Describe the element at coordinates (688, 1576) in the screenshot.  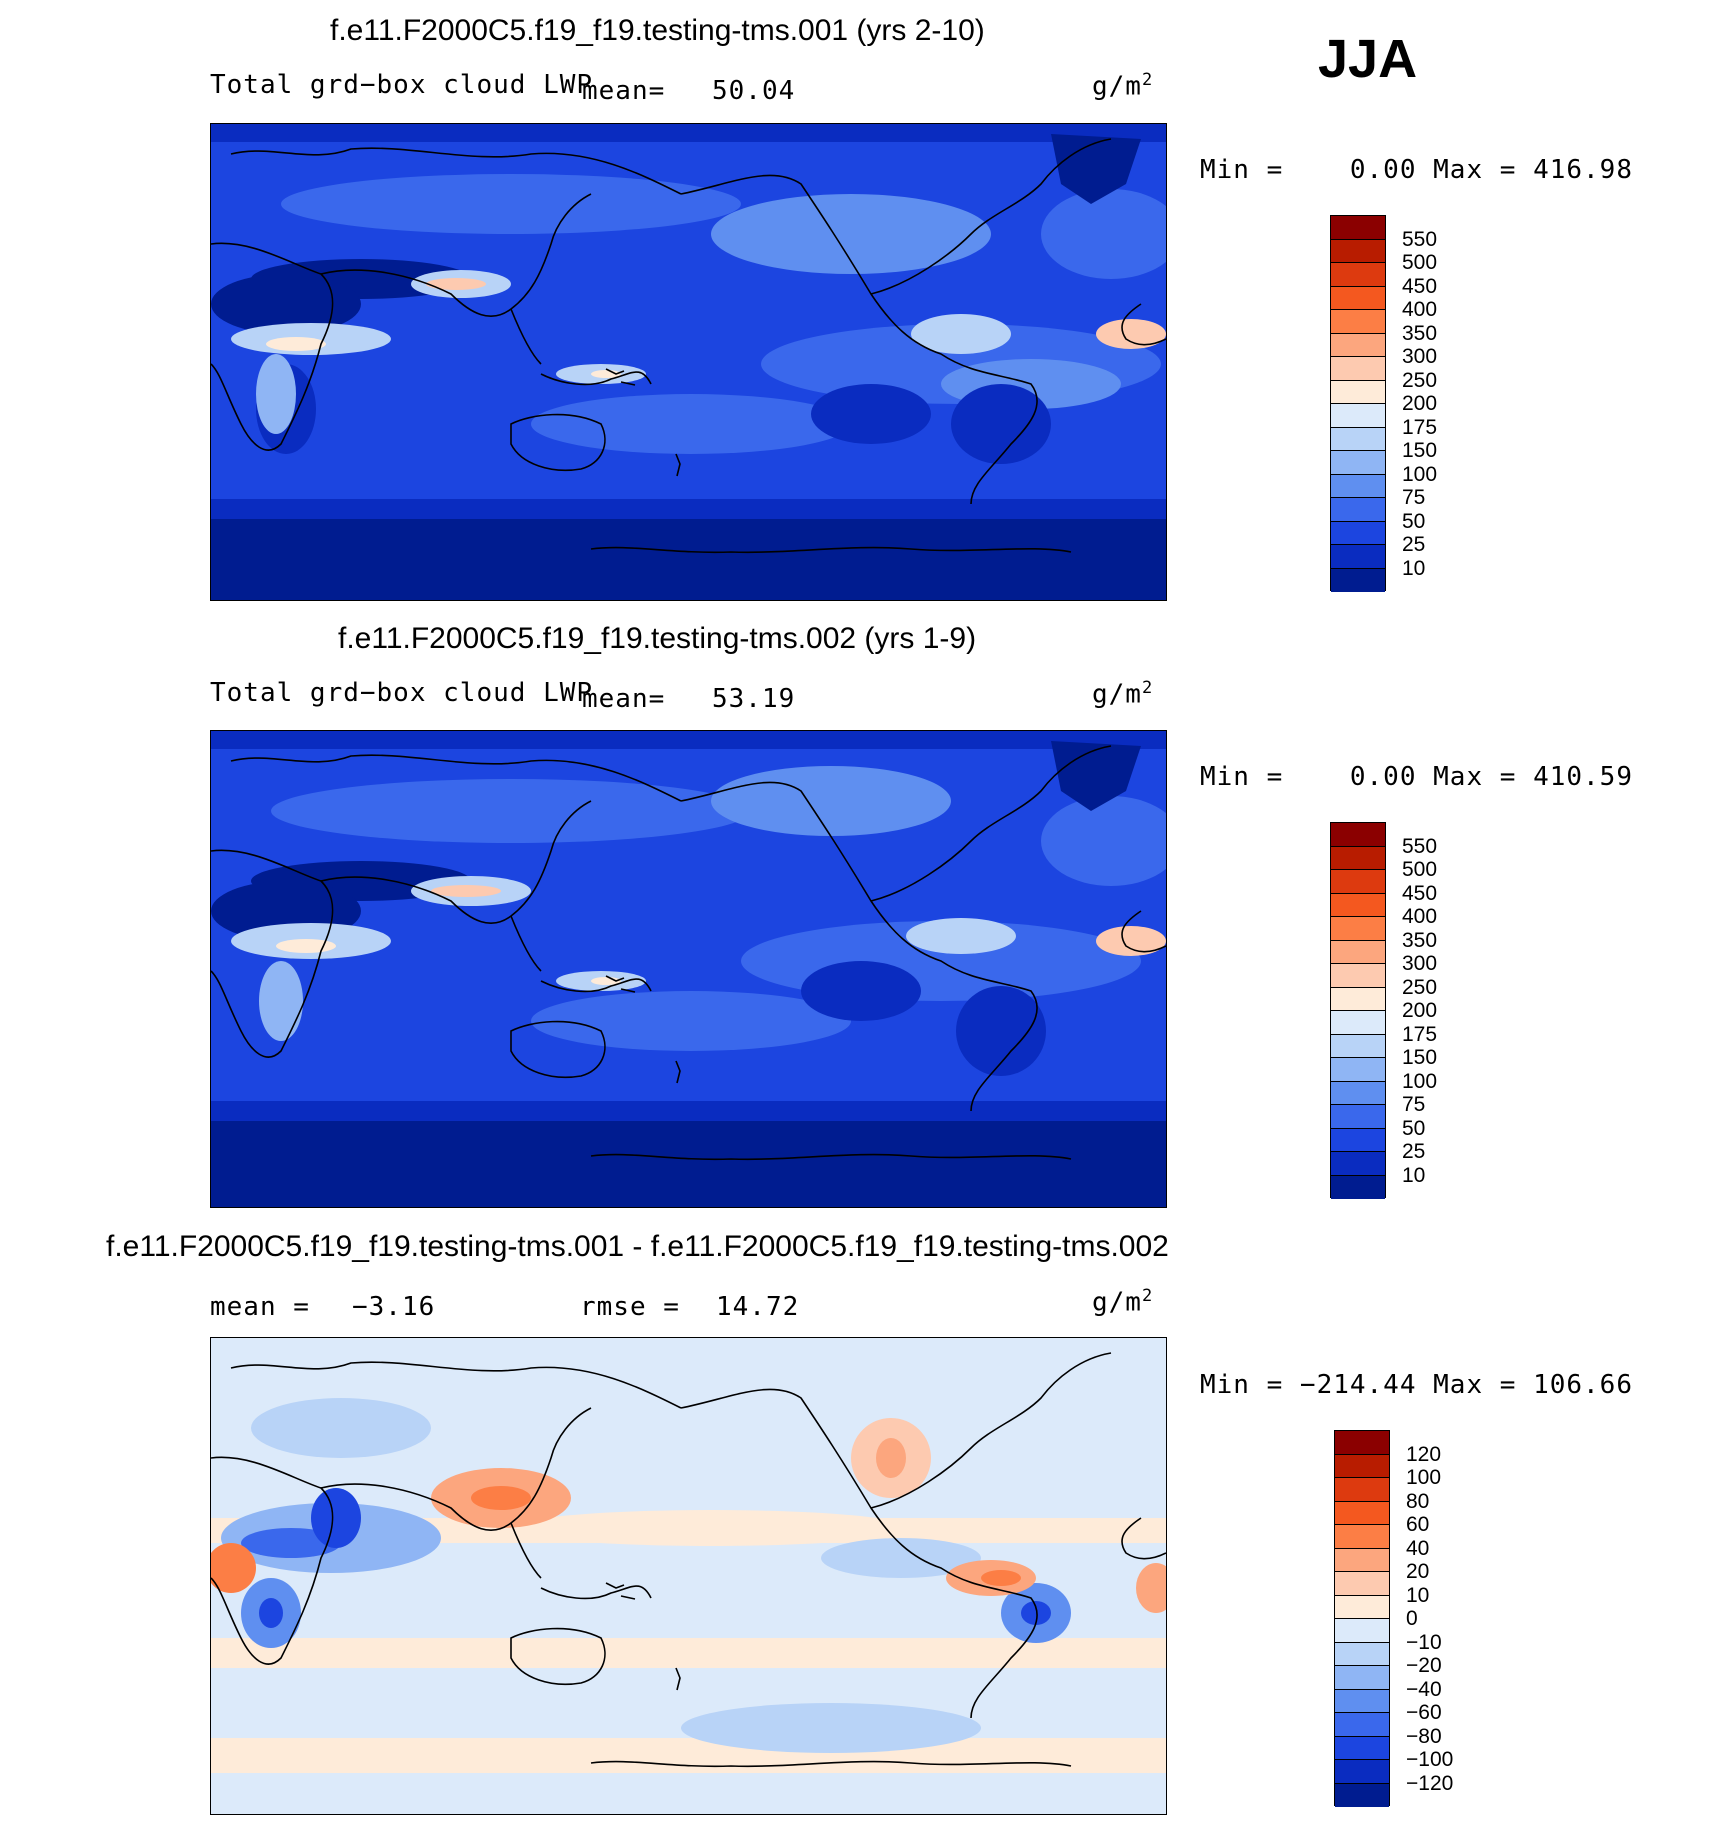
I see `panel-3-map-graphic` at that location.